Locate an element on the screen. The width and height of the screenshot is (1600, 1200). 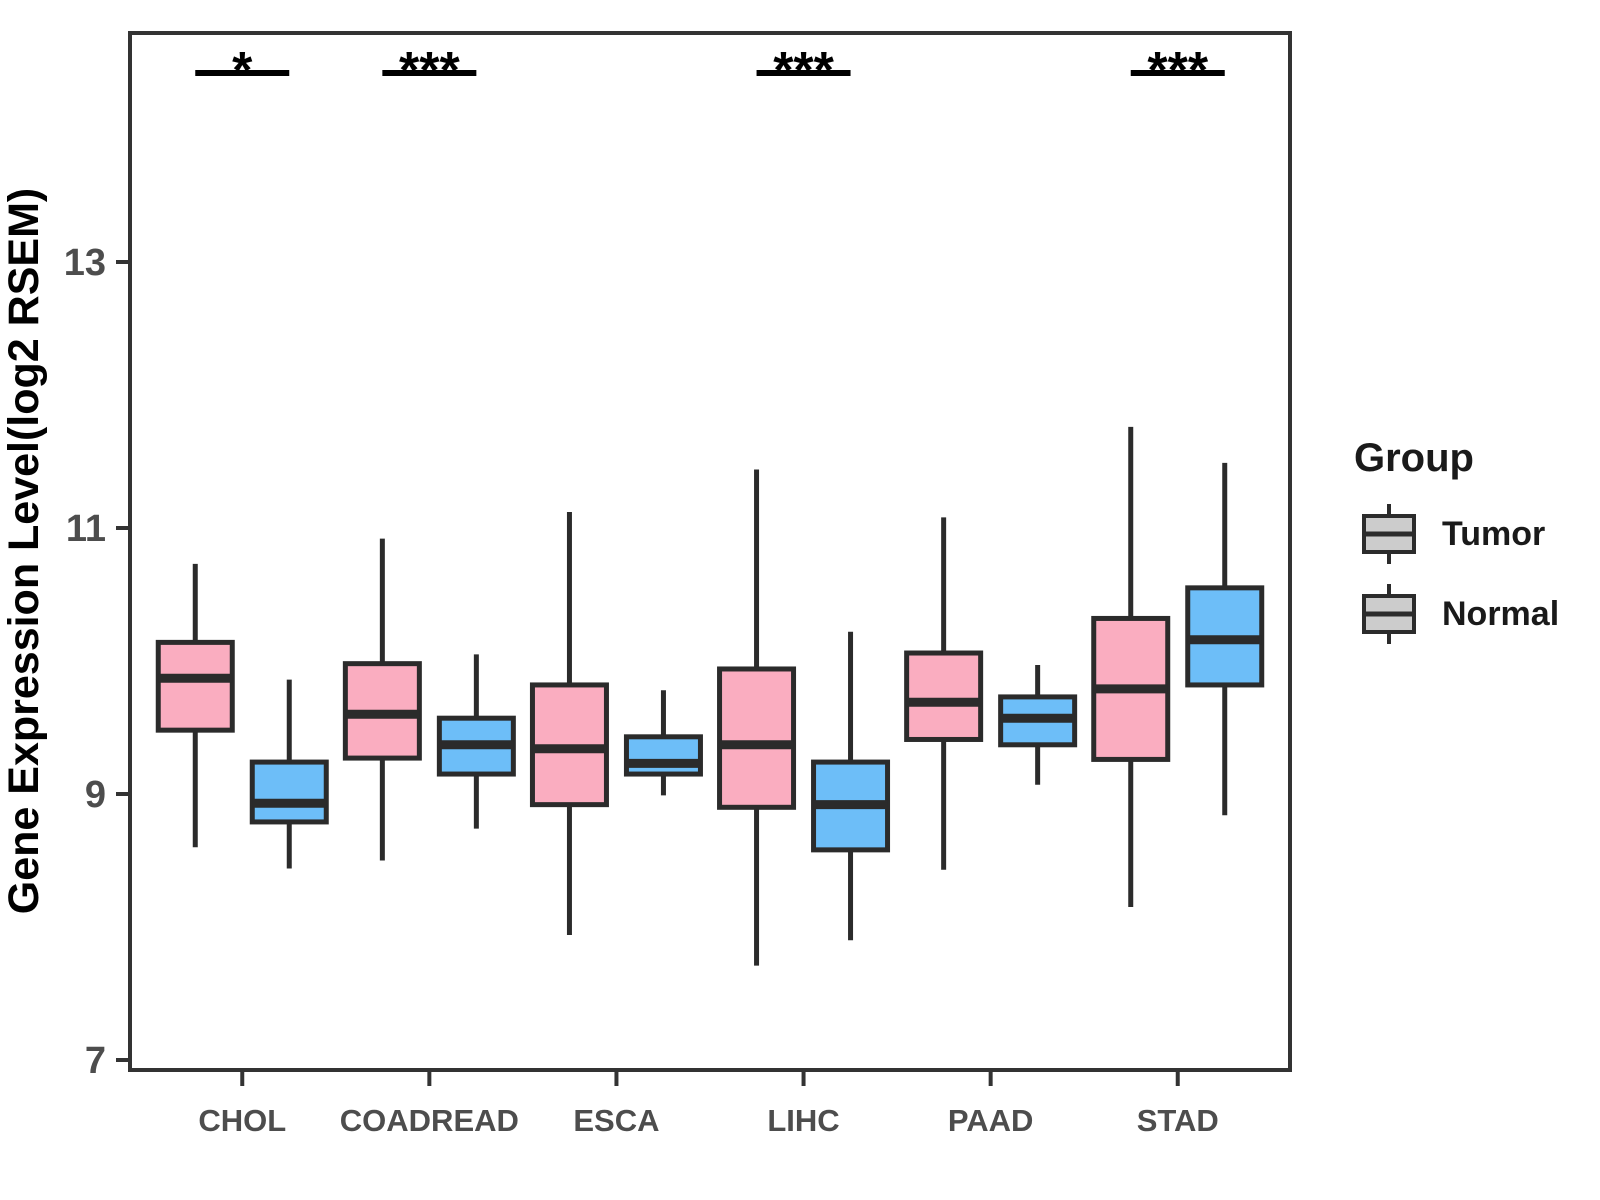
y-axis-title: Gene Expression Level(log2 RSEM) is located at coordinates (24, 551).